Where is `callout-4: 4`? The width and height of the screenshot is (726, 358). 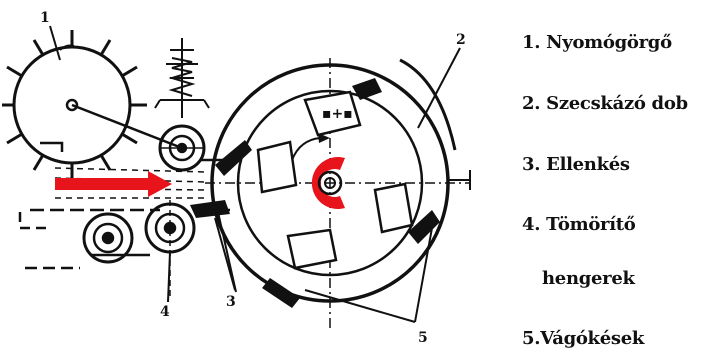 callout-4: 4 is located at coordinates (165, 312).